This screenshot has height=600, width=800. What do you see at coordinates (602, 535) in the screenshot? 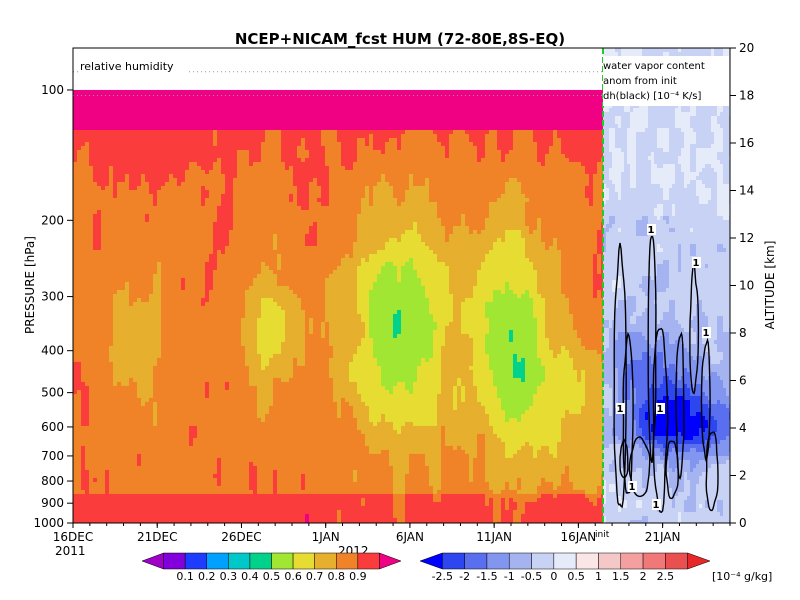
I see `init-label: init` at bounding box center [602, 535].